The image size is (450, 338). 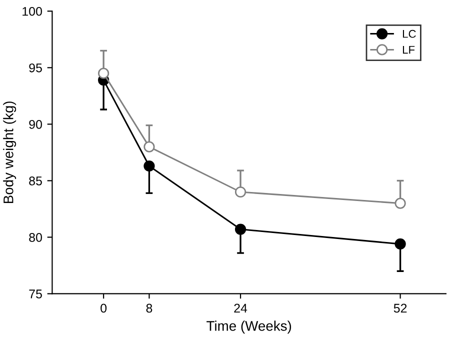 I want to click on legend-label: LC, so click(x=409, y=34).